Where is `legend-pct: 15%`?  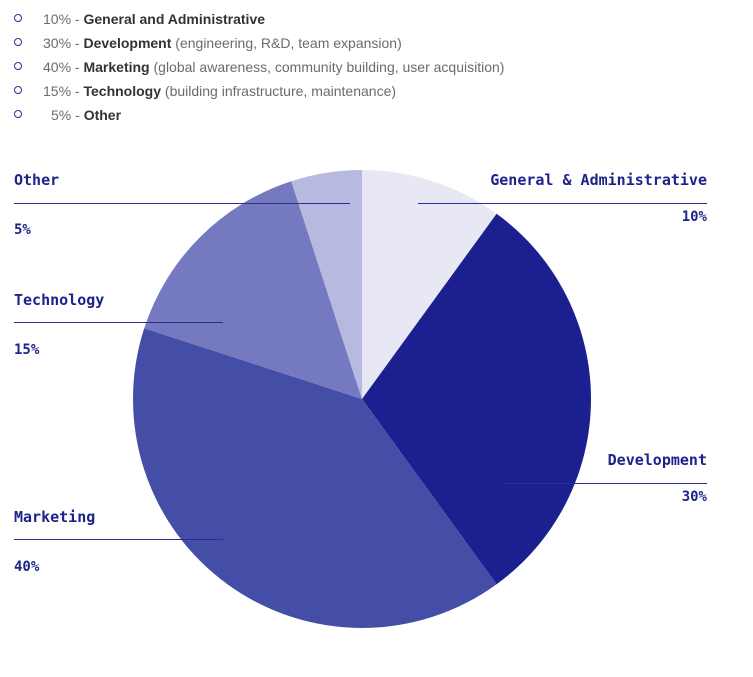
legend-pct: 15% is located at coordinates (57, 91).